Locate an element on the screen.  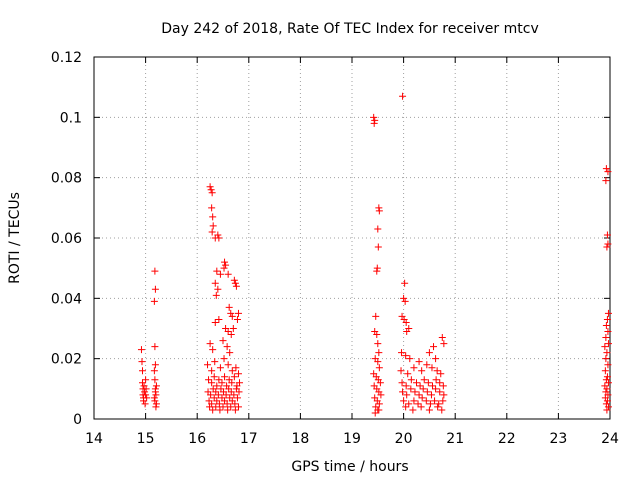
x-tick-label: 22 is located at coordinates (507, 439).